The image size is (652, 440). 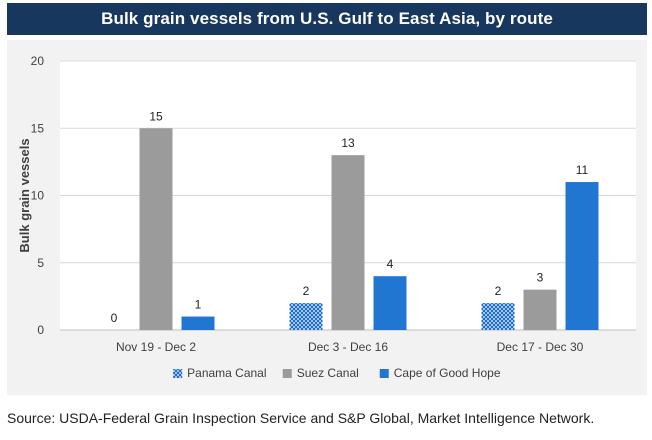 What do you see at coordinates (348, 143) in the screenshot?
I see `data-label: 13` at bounding box center [348, 143].